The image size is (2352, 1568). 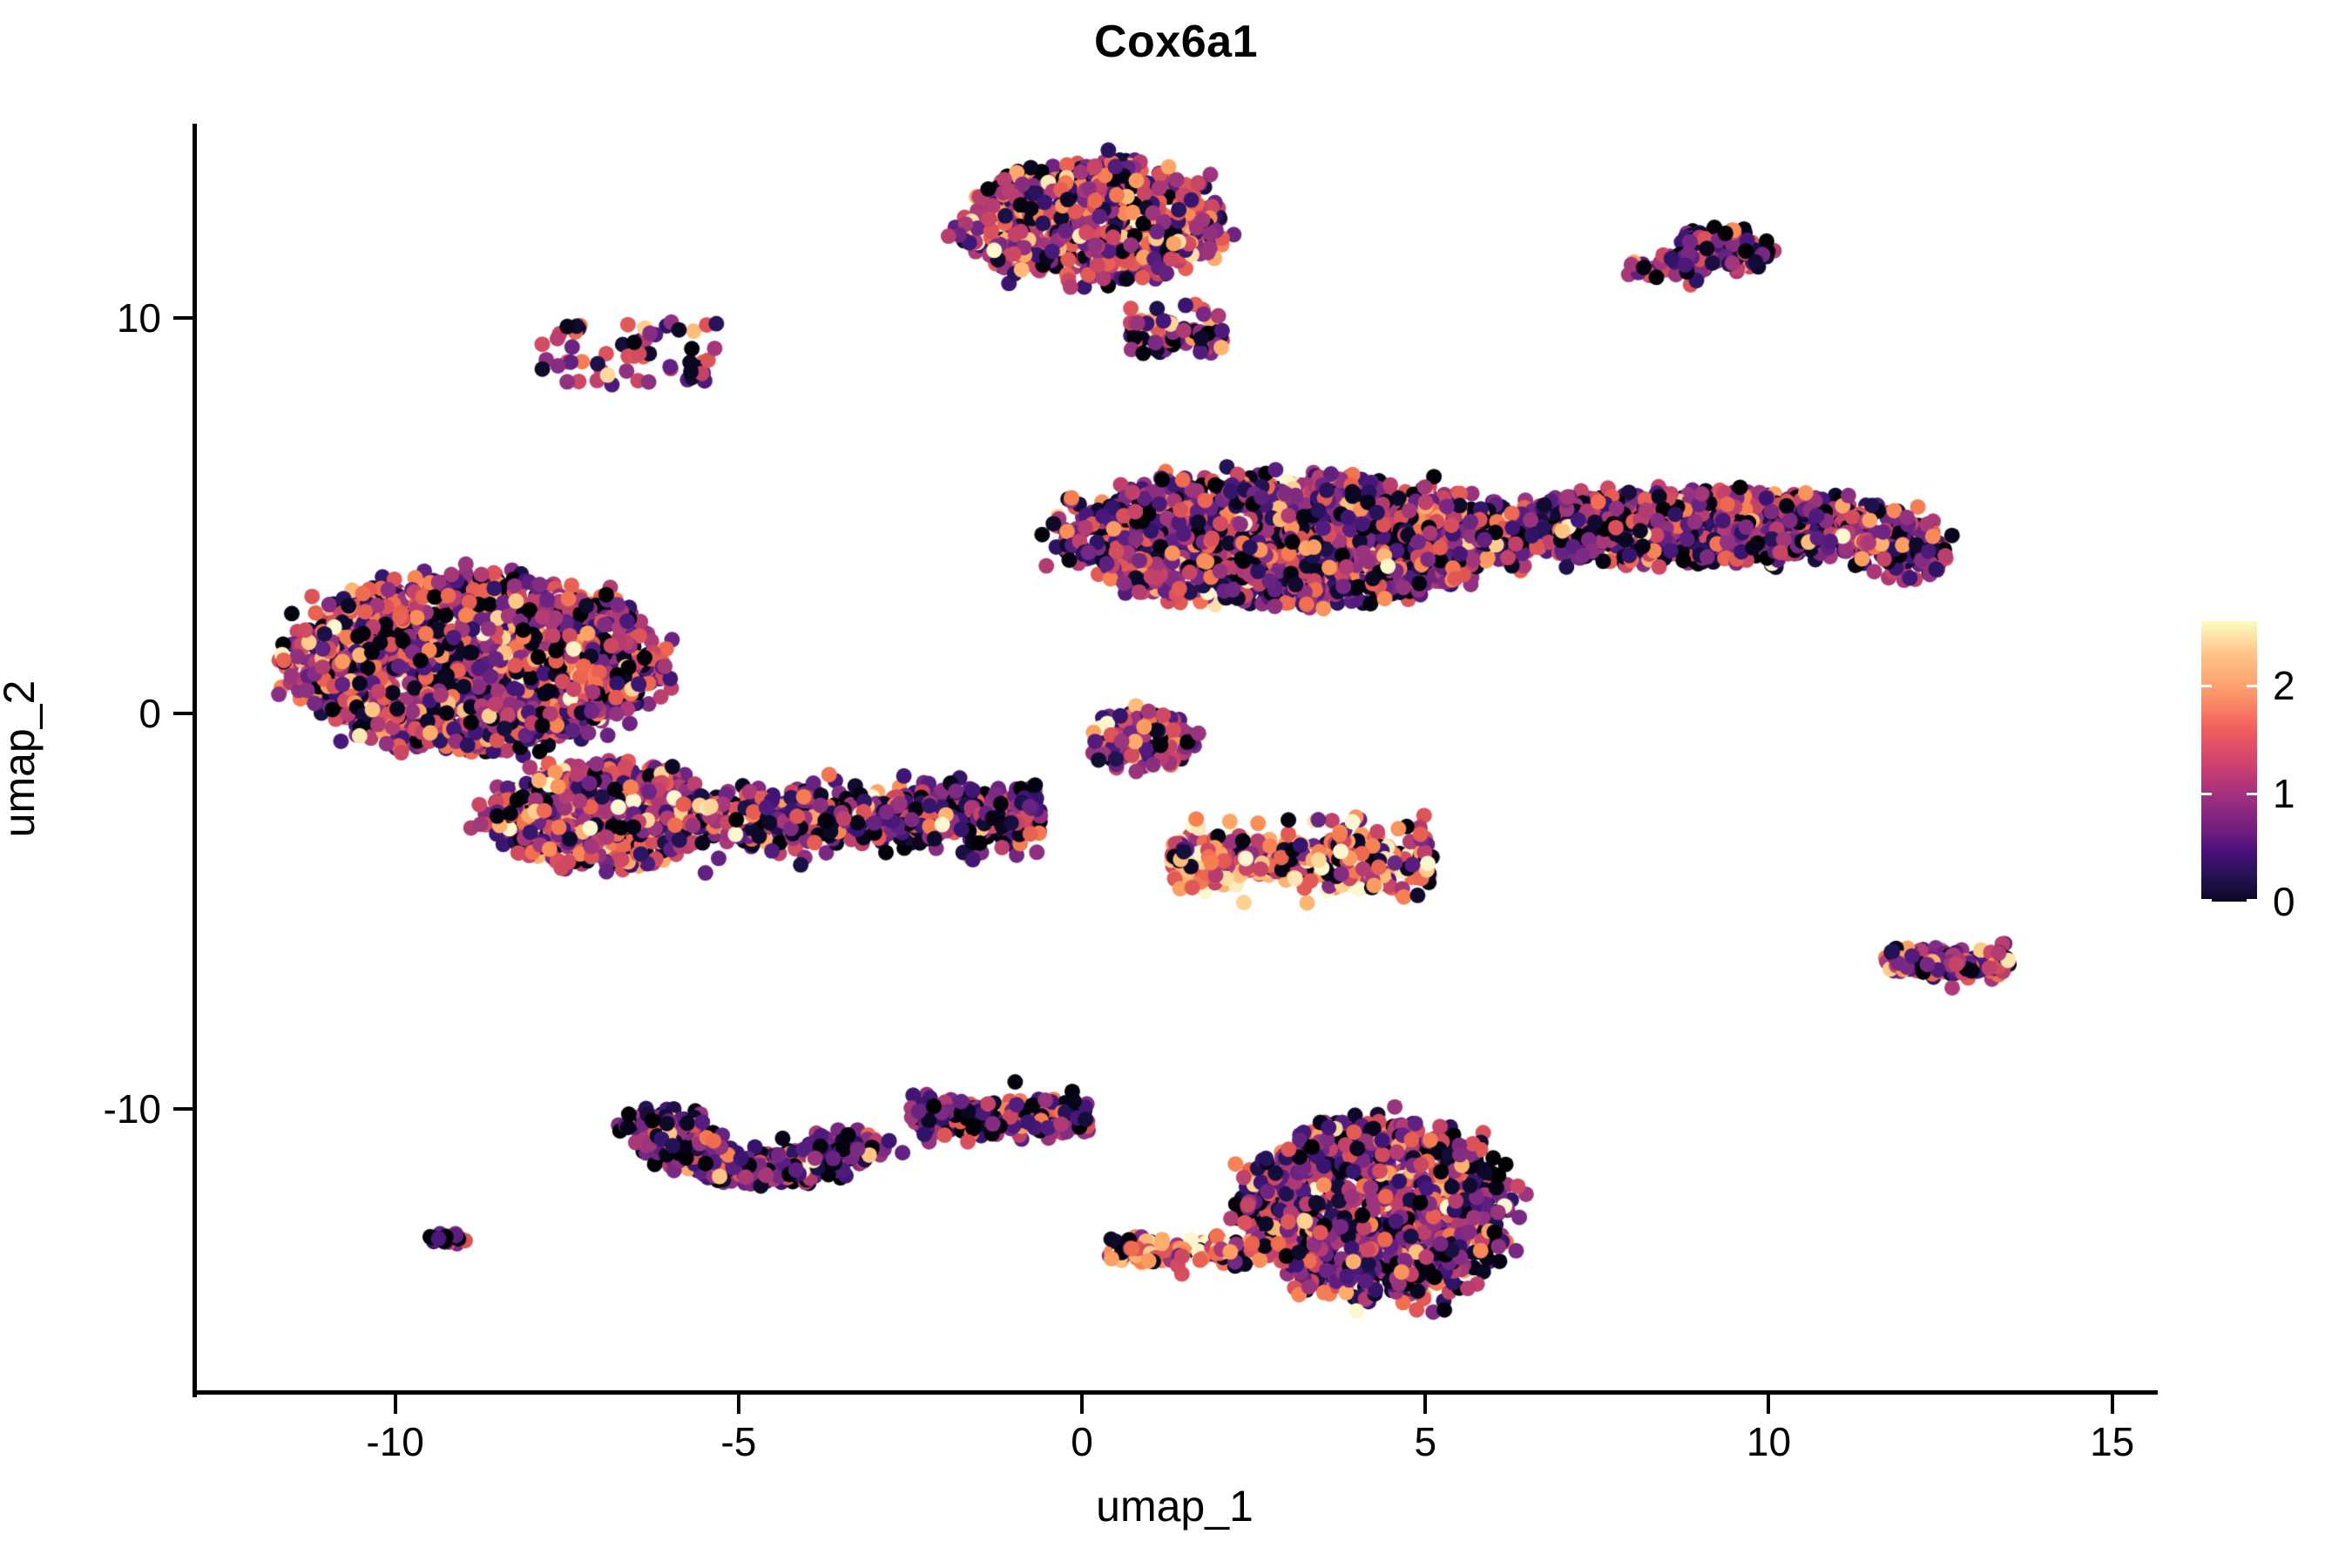 What do you see at coordinates (2112, 1441) in the screenshot?
I see `x-tick-label: 15` at bounding box center [2112, 1441].